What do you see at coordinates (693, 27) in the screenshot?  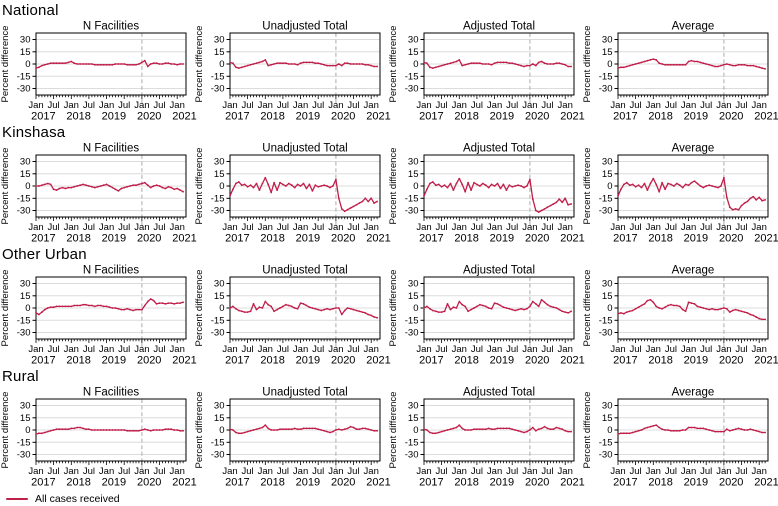 I see `panel-title: Average` at bounding box center [693, 27].